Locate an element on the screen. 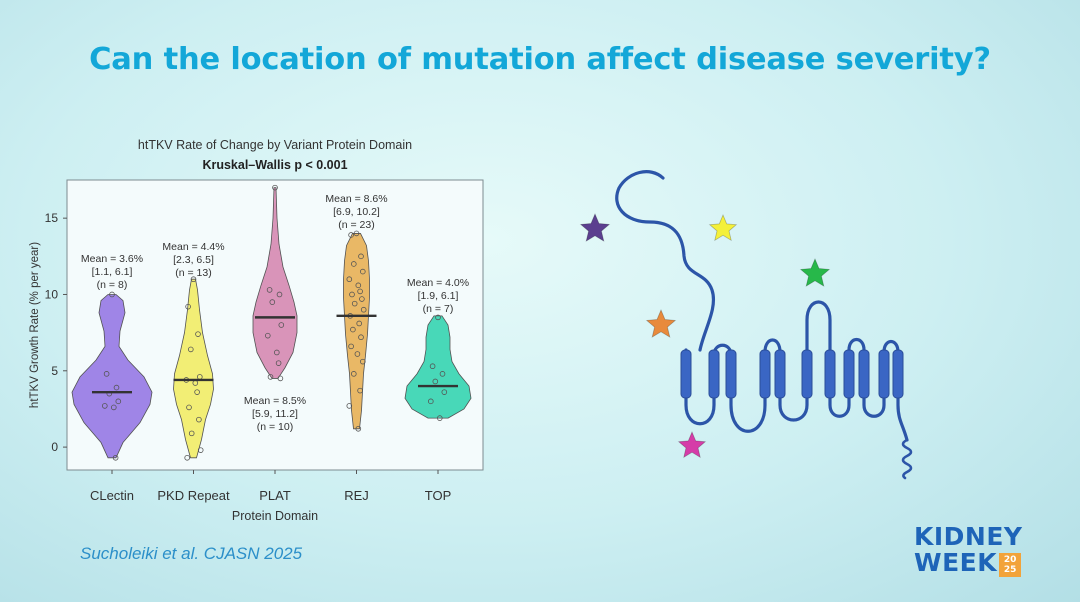  y-tick-label: 10 is located at coordinates (52, 294).